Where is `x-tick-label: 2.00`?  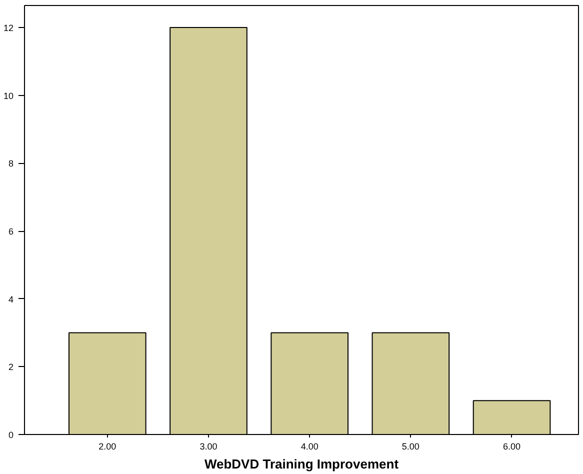
x-tick-label: 2.00 is located at coordinates (107, 447).